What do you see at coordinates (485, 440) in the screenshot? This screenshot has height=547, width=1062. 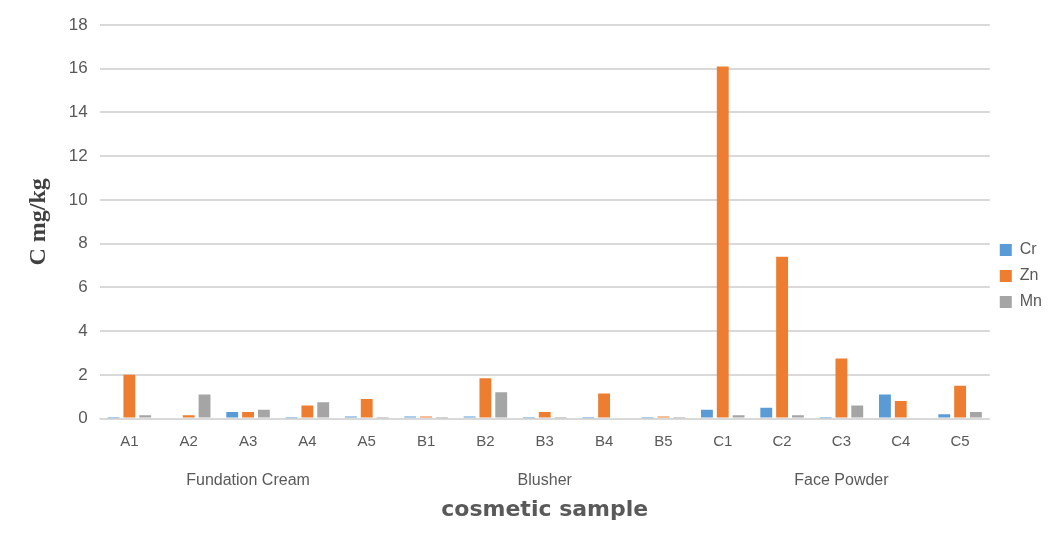 I see `x-tick-label: B2` at bounding box center [485, 440].